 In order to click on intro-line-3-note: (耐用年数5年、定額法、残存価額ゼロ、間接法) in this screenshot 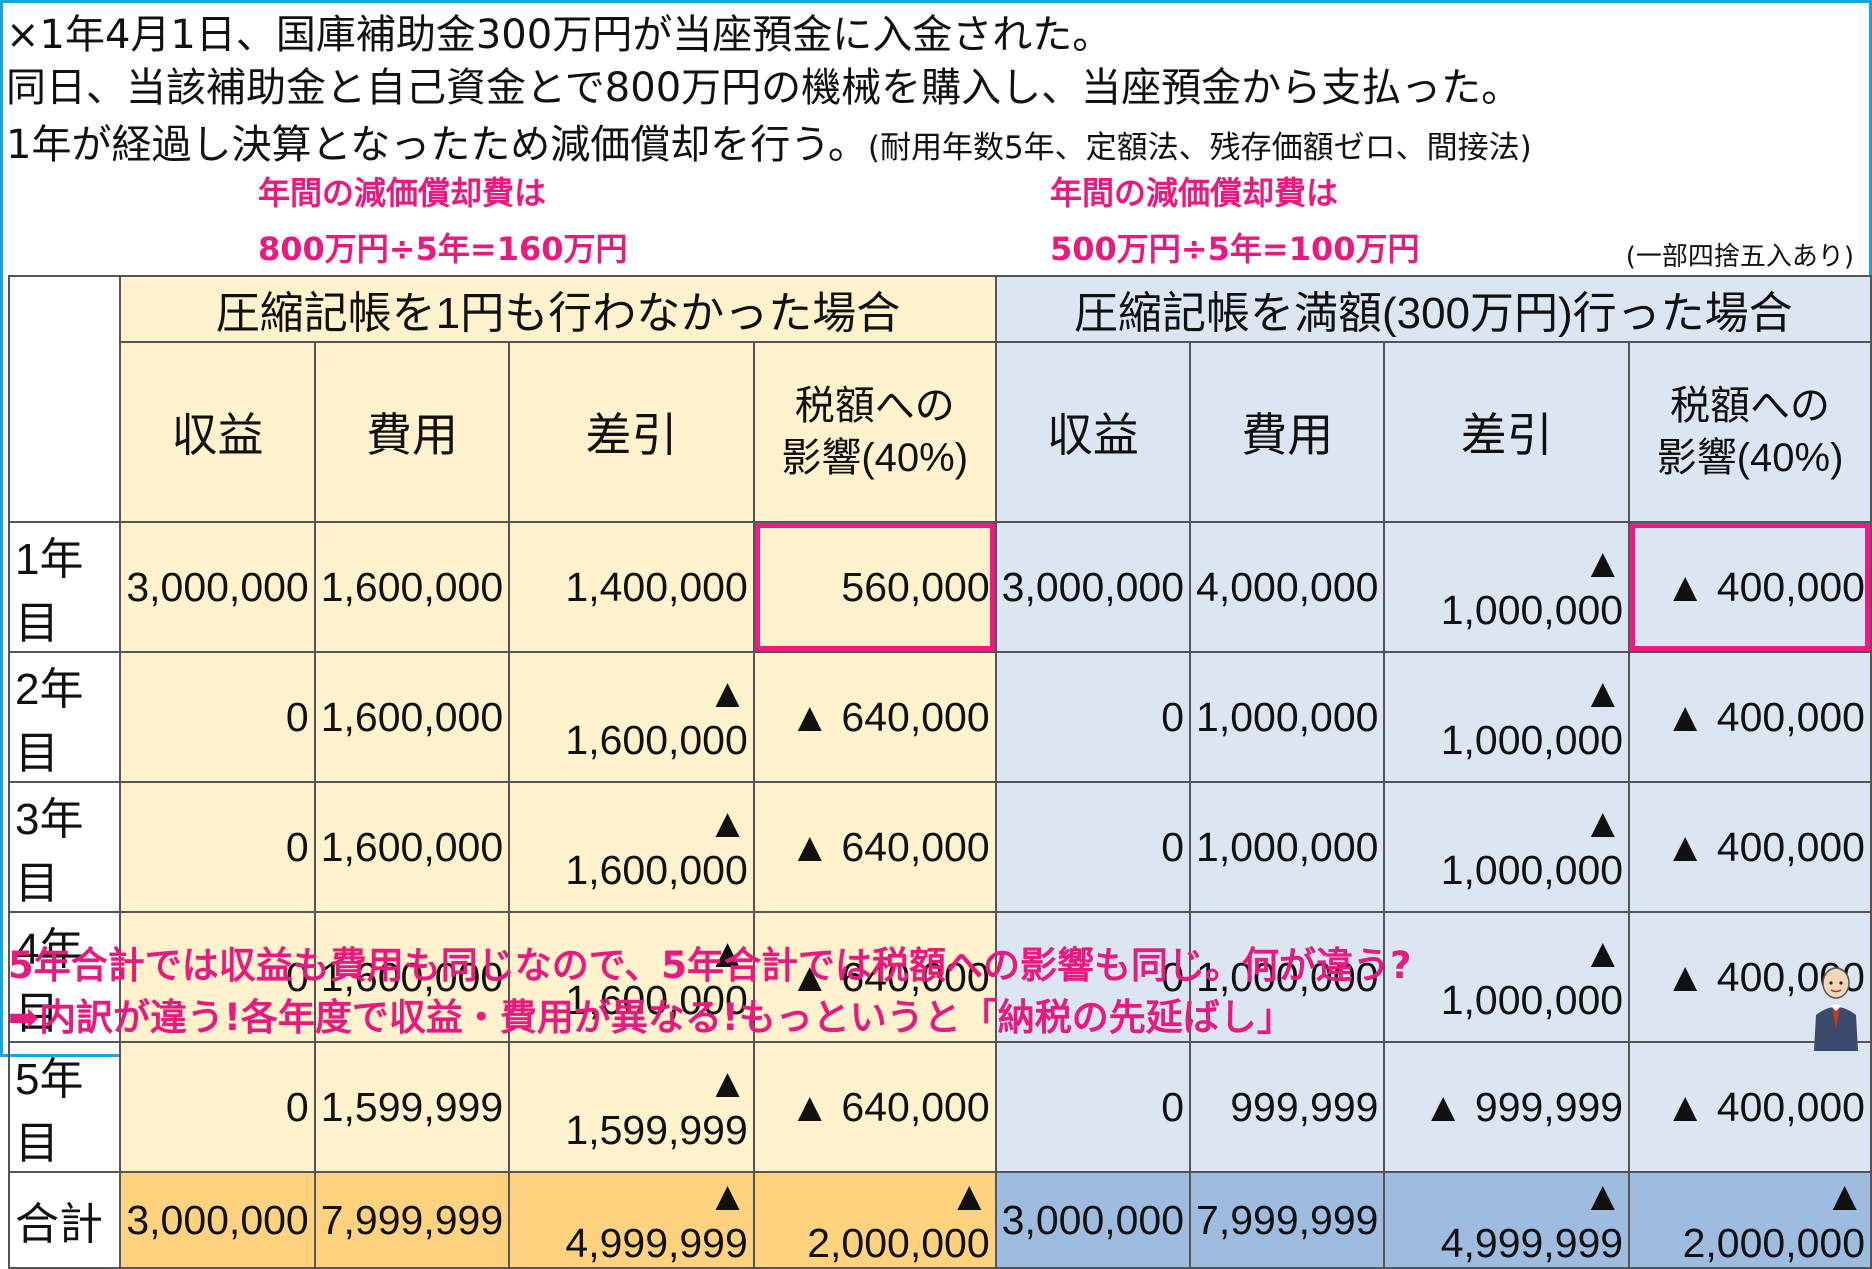, I will do `click(1199, 148)`.